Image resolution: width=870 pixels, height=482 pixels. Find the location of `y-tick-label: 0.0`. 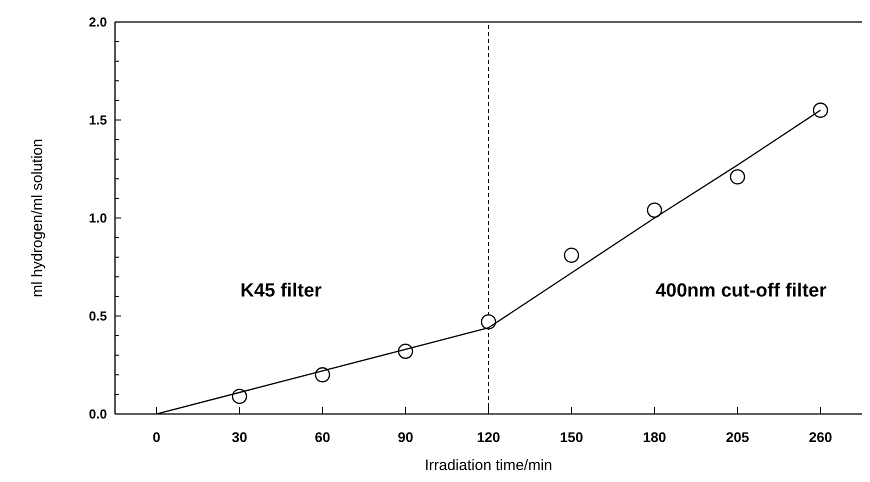

y-tick-label: 0.0 is located at coordinates (97, 414).